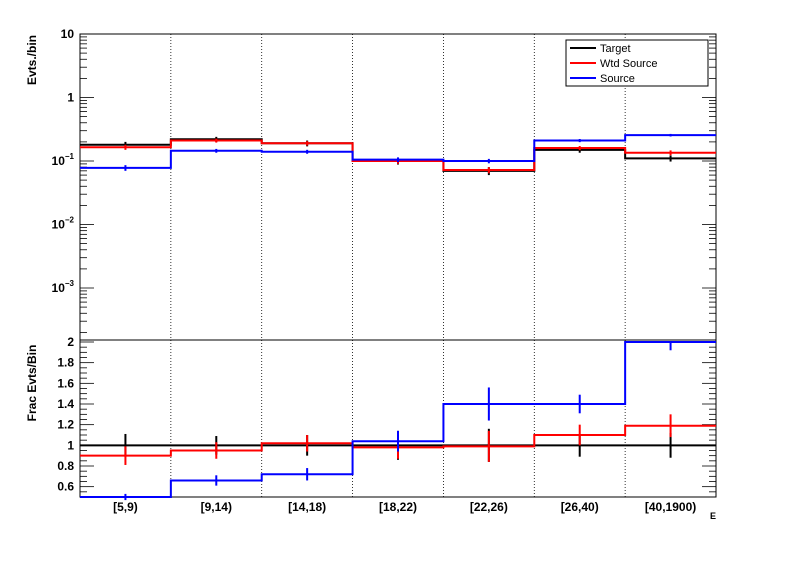 The image size is (796, 572). I want to click on legend-entry: Wtd Source, so click(628, 64).